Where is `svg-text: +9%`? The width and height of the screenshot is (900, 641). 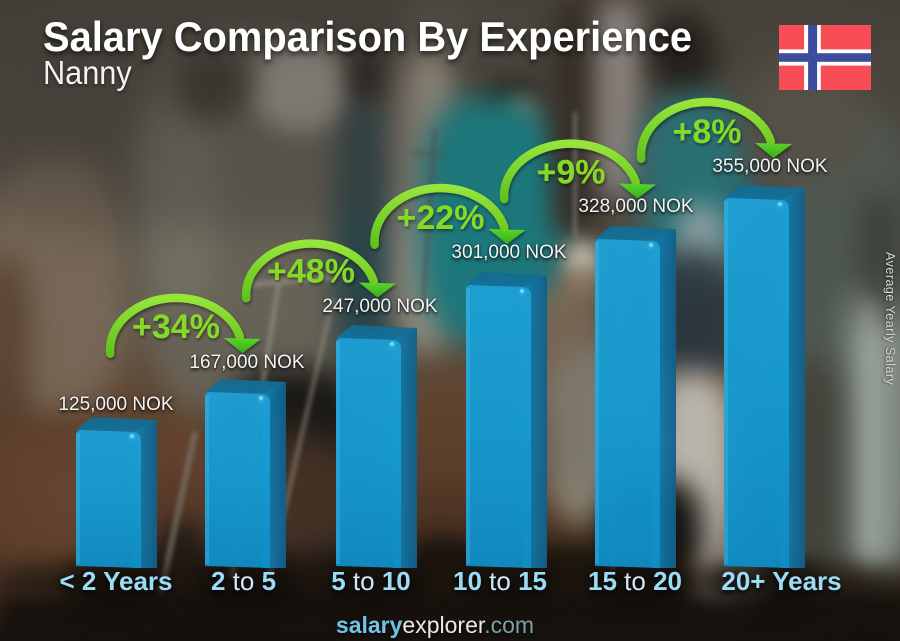
svg-text: +9% is located at coordinates (571, 173).